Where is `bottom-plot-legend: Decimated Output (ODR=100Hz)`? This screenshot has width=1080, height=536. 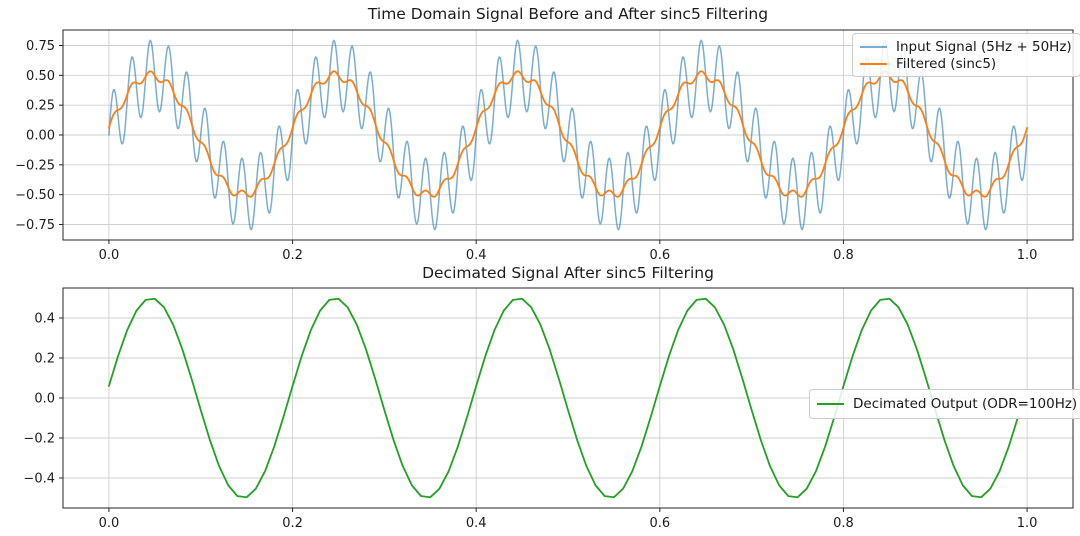 bottom-plot-legend: Decimated Output (ODR=100Hz) is located at coordinates (944, 404).